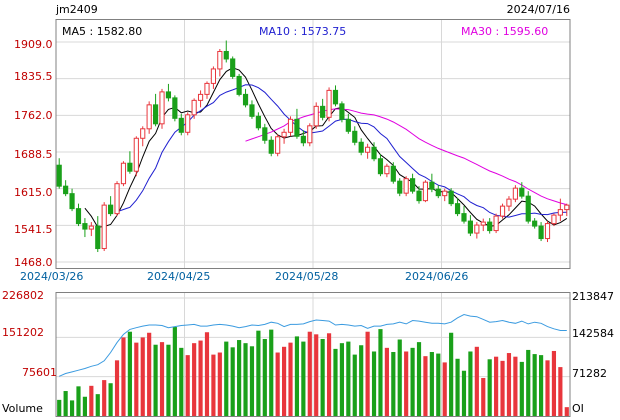 Image resolution: width=620 pixels, height=420 pixels. What do you see at coordinates (33, 115) in the screenshot?
I see `price-tick-label: 1762.0` at bounding box center [33, 115].